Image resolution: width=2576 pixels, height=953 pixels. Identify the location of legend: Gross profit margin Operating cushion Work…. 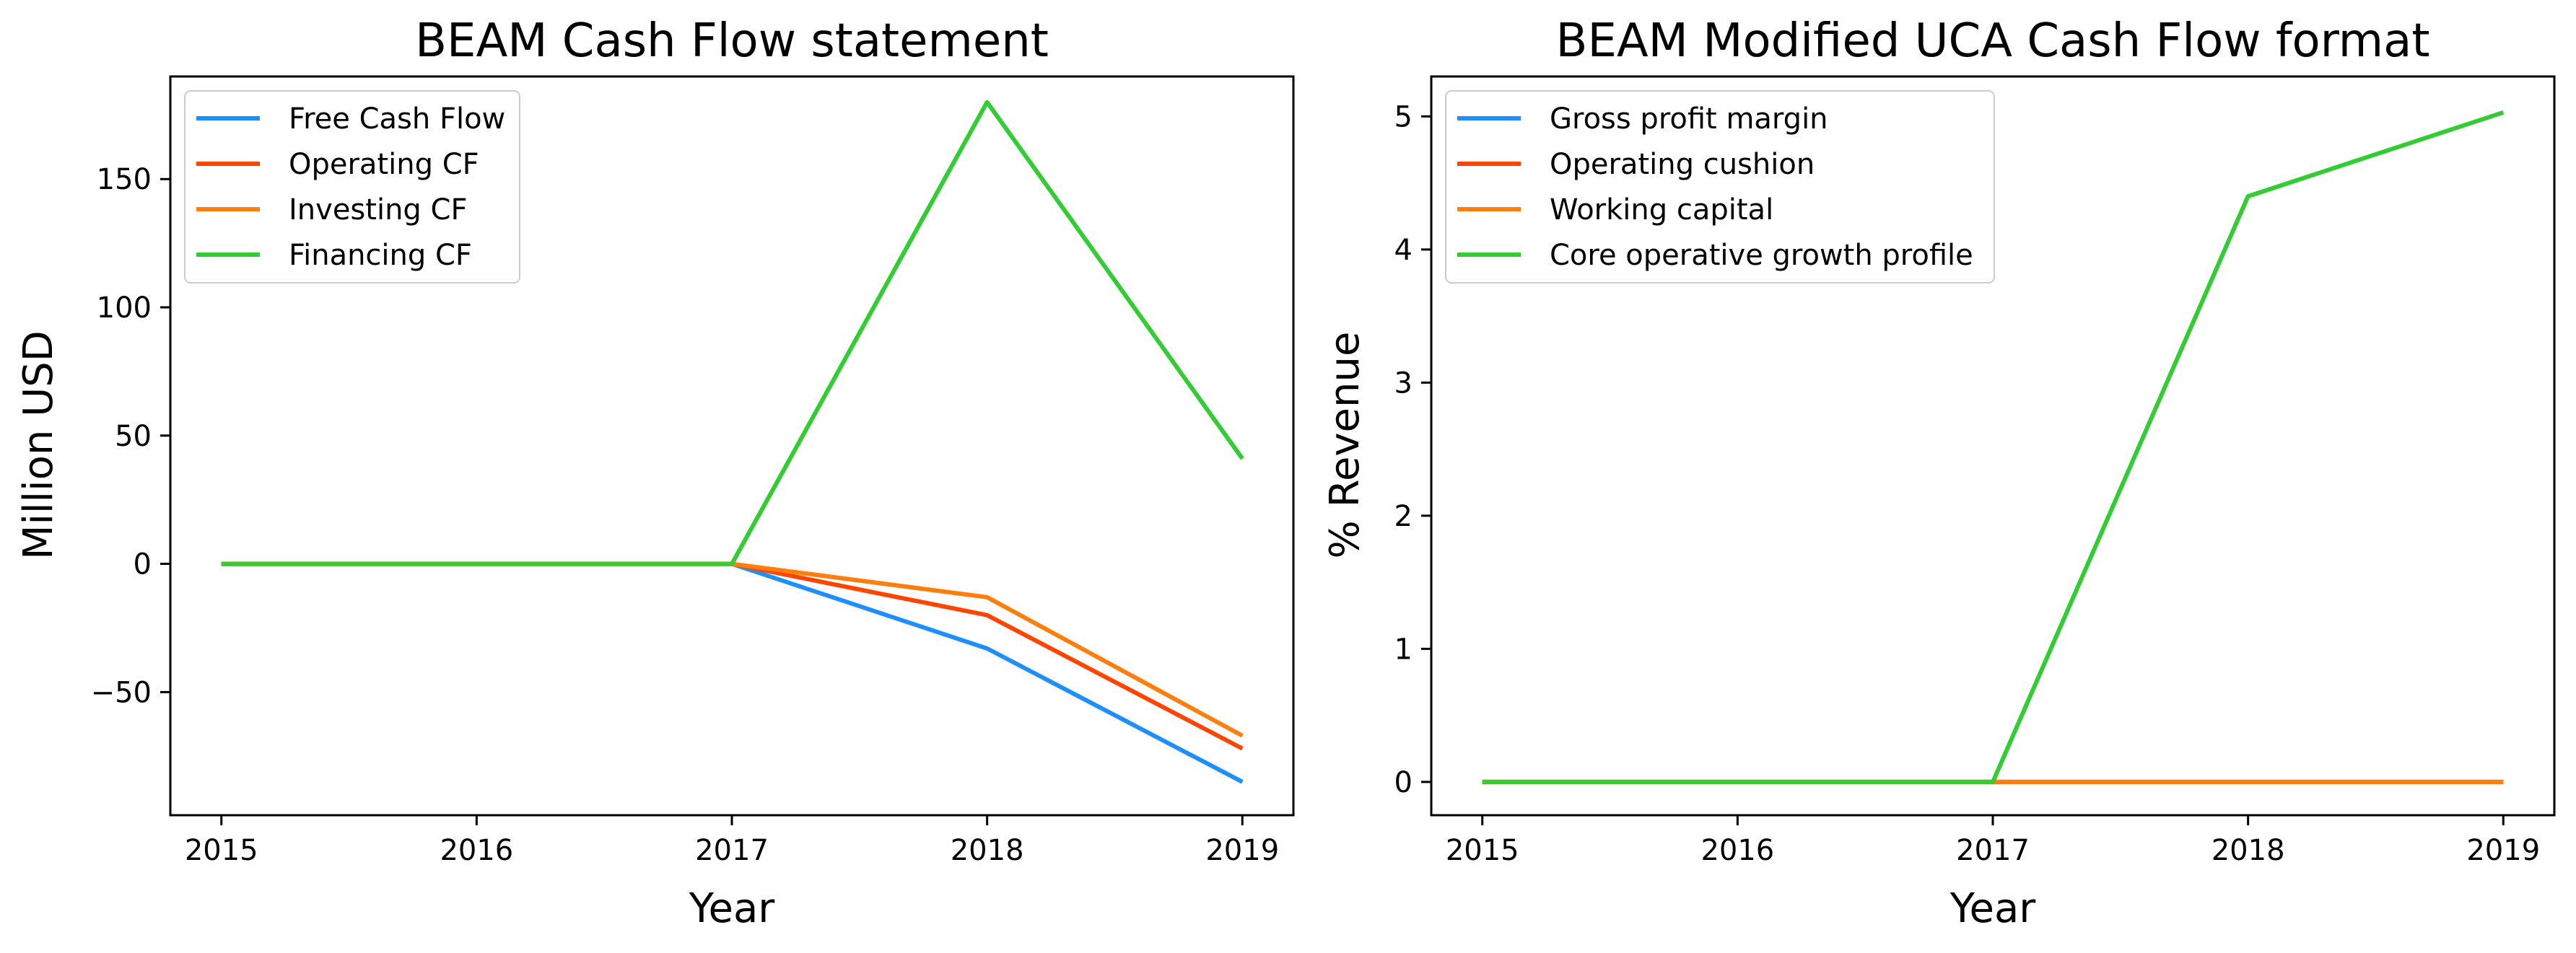
(1720, 187).